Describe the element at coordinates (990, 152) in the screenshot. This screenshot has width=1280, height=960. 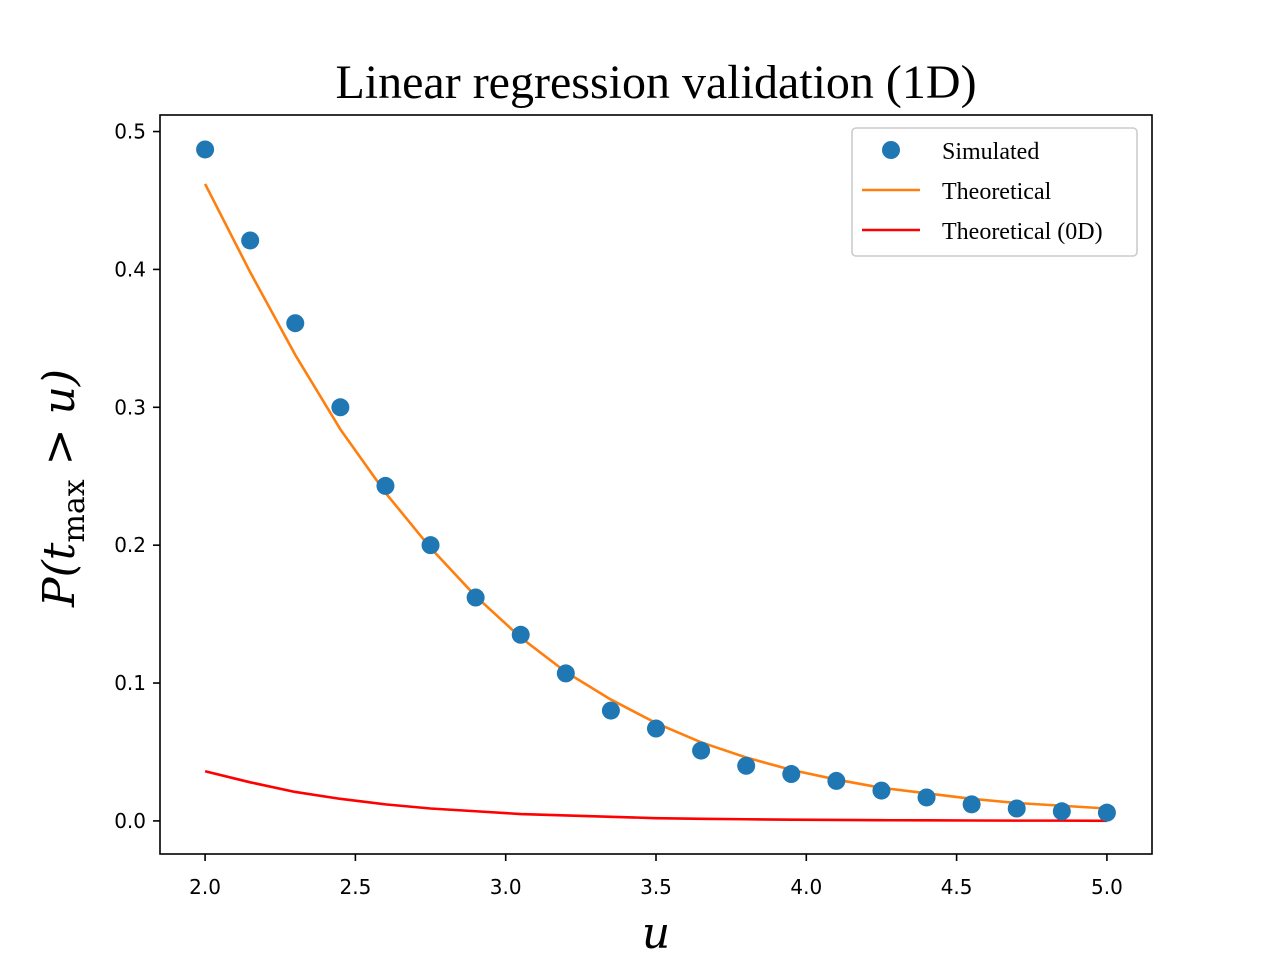
I see `legend-label-simulated: Simulated` at that location.